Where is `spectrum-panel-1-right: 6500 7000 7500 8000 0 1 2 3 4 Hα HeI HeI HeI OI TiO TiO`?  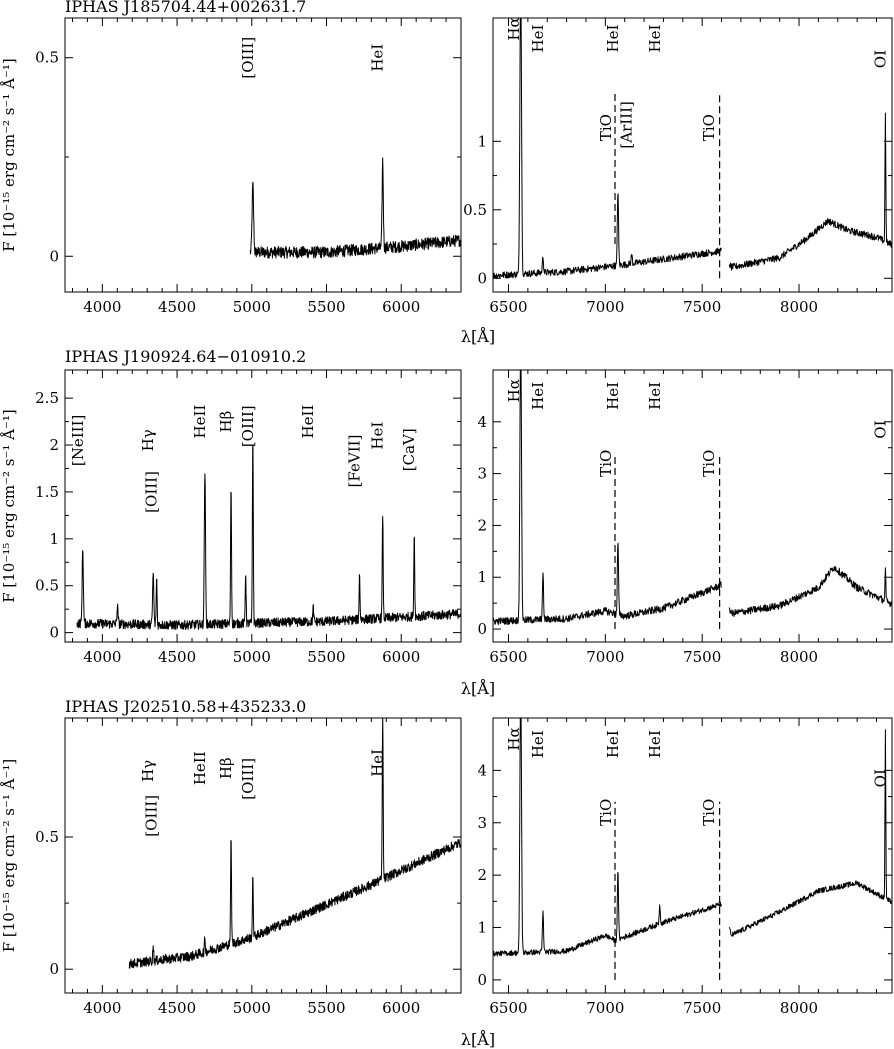
spectrum-panel-1-right: 6500 7000 7500 8000 0 1 2 3 4 Hα HeI HeI HeI OI TiO TiO is located at coordinates (685, 517).